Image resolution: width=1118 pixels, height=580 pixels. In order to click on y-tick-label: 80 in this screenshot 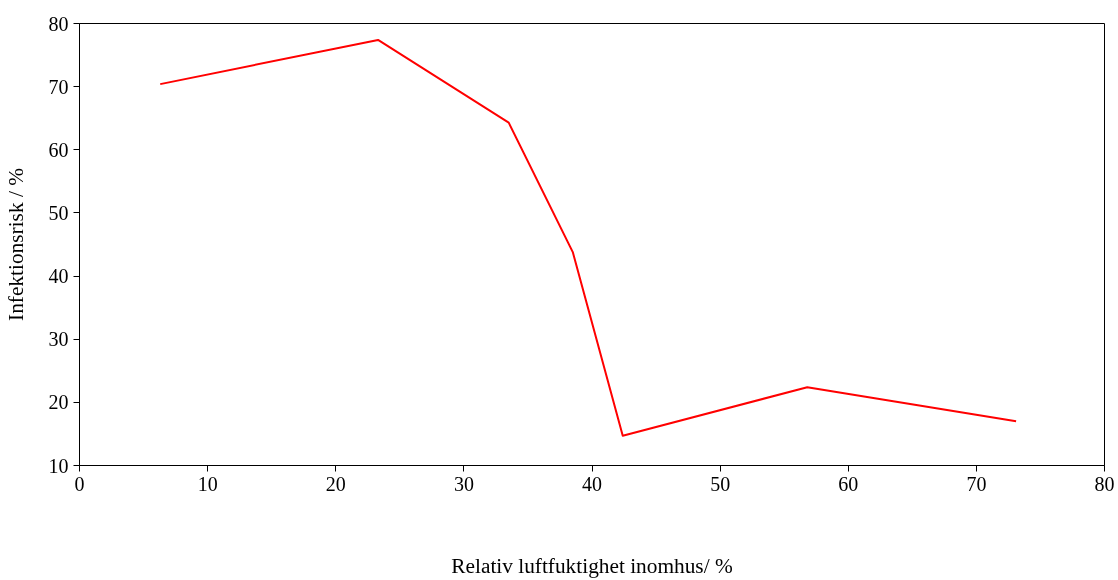, I will do `click(58, 23)`.